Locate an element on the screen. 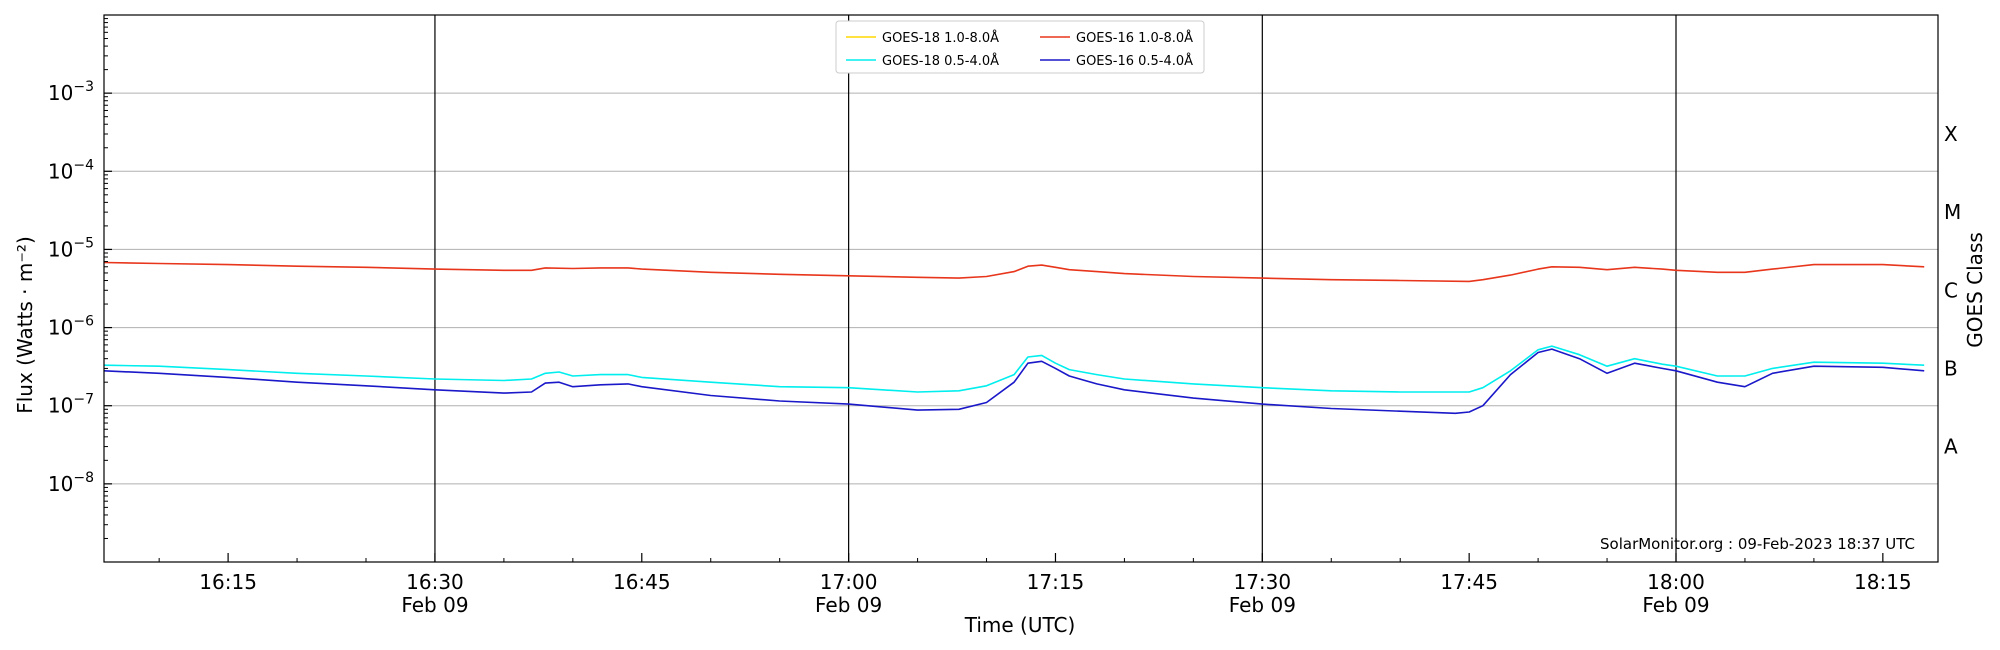 The height and width of the screenshot is (650, 2000). legend-box is located at coordinates (1020, 47).